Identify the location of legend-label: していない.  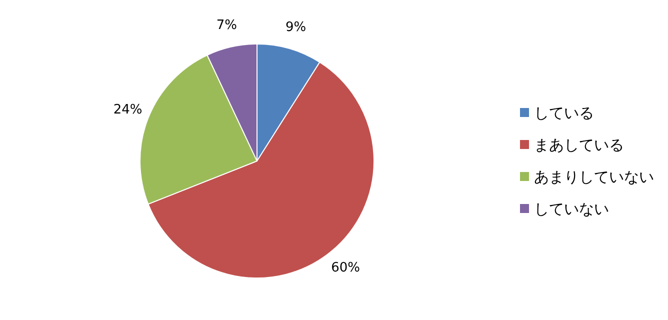
(571, 209).